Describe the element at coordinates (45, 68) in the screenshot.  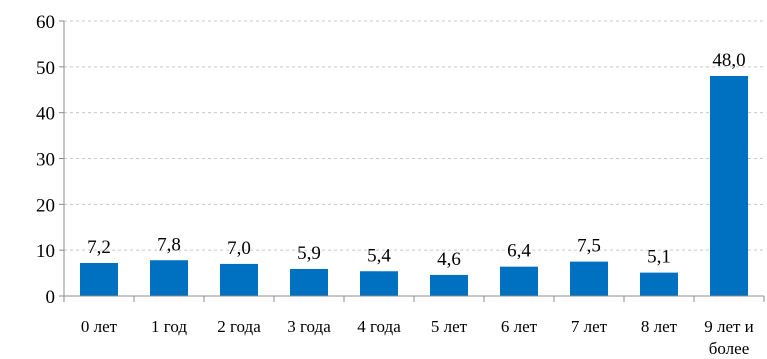
I see `y-tick-label: 50` at that location.